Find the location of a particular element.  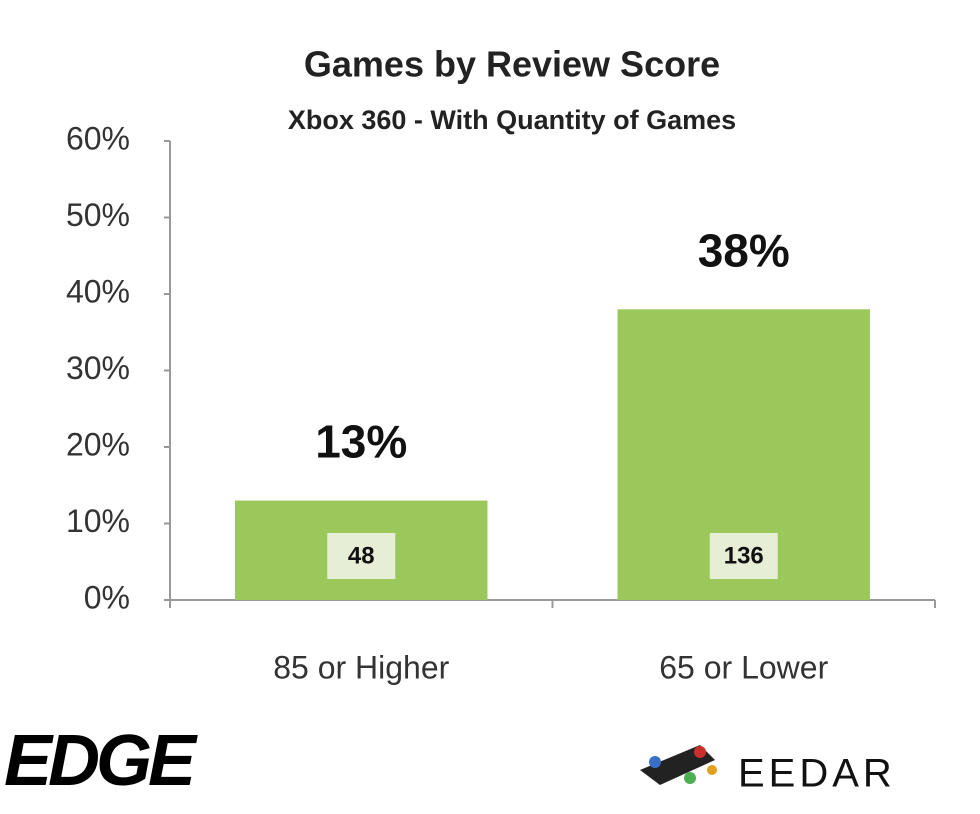

eedar-icon is located at coordinates (678, 765).